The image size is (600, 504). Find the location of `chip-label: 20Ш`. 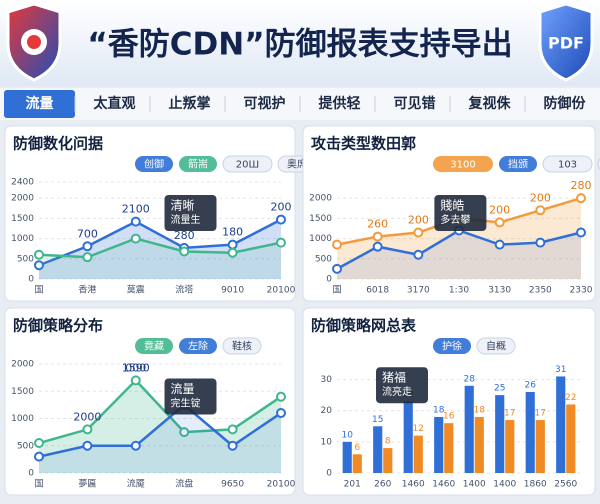

chip-label: 20Ш is located at coordinates (247, 165).